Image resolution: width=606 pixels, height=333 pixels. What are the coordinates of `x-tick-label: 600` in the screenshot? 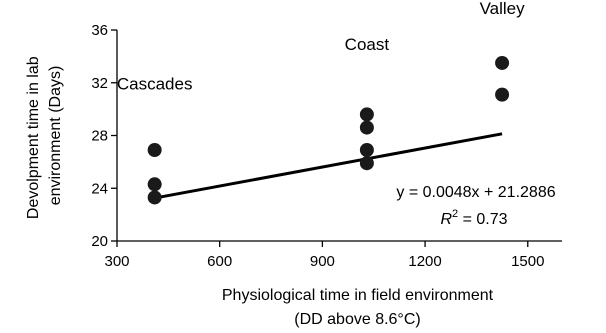 It's located at (219, 261).